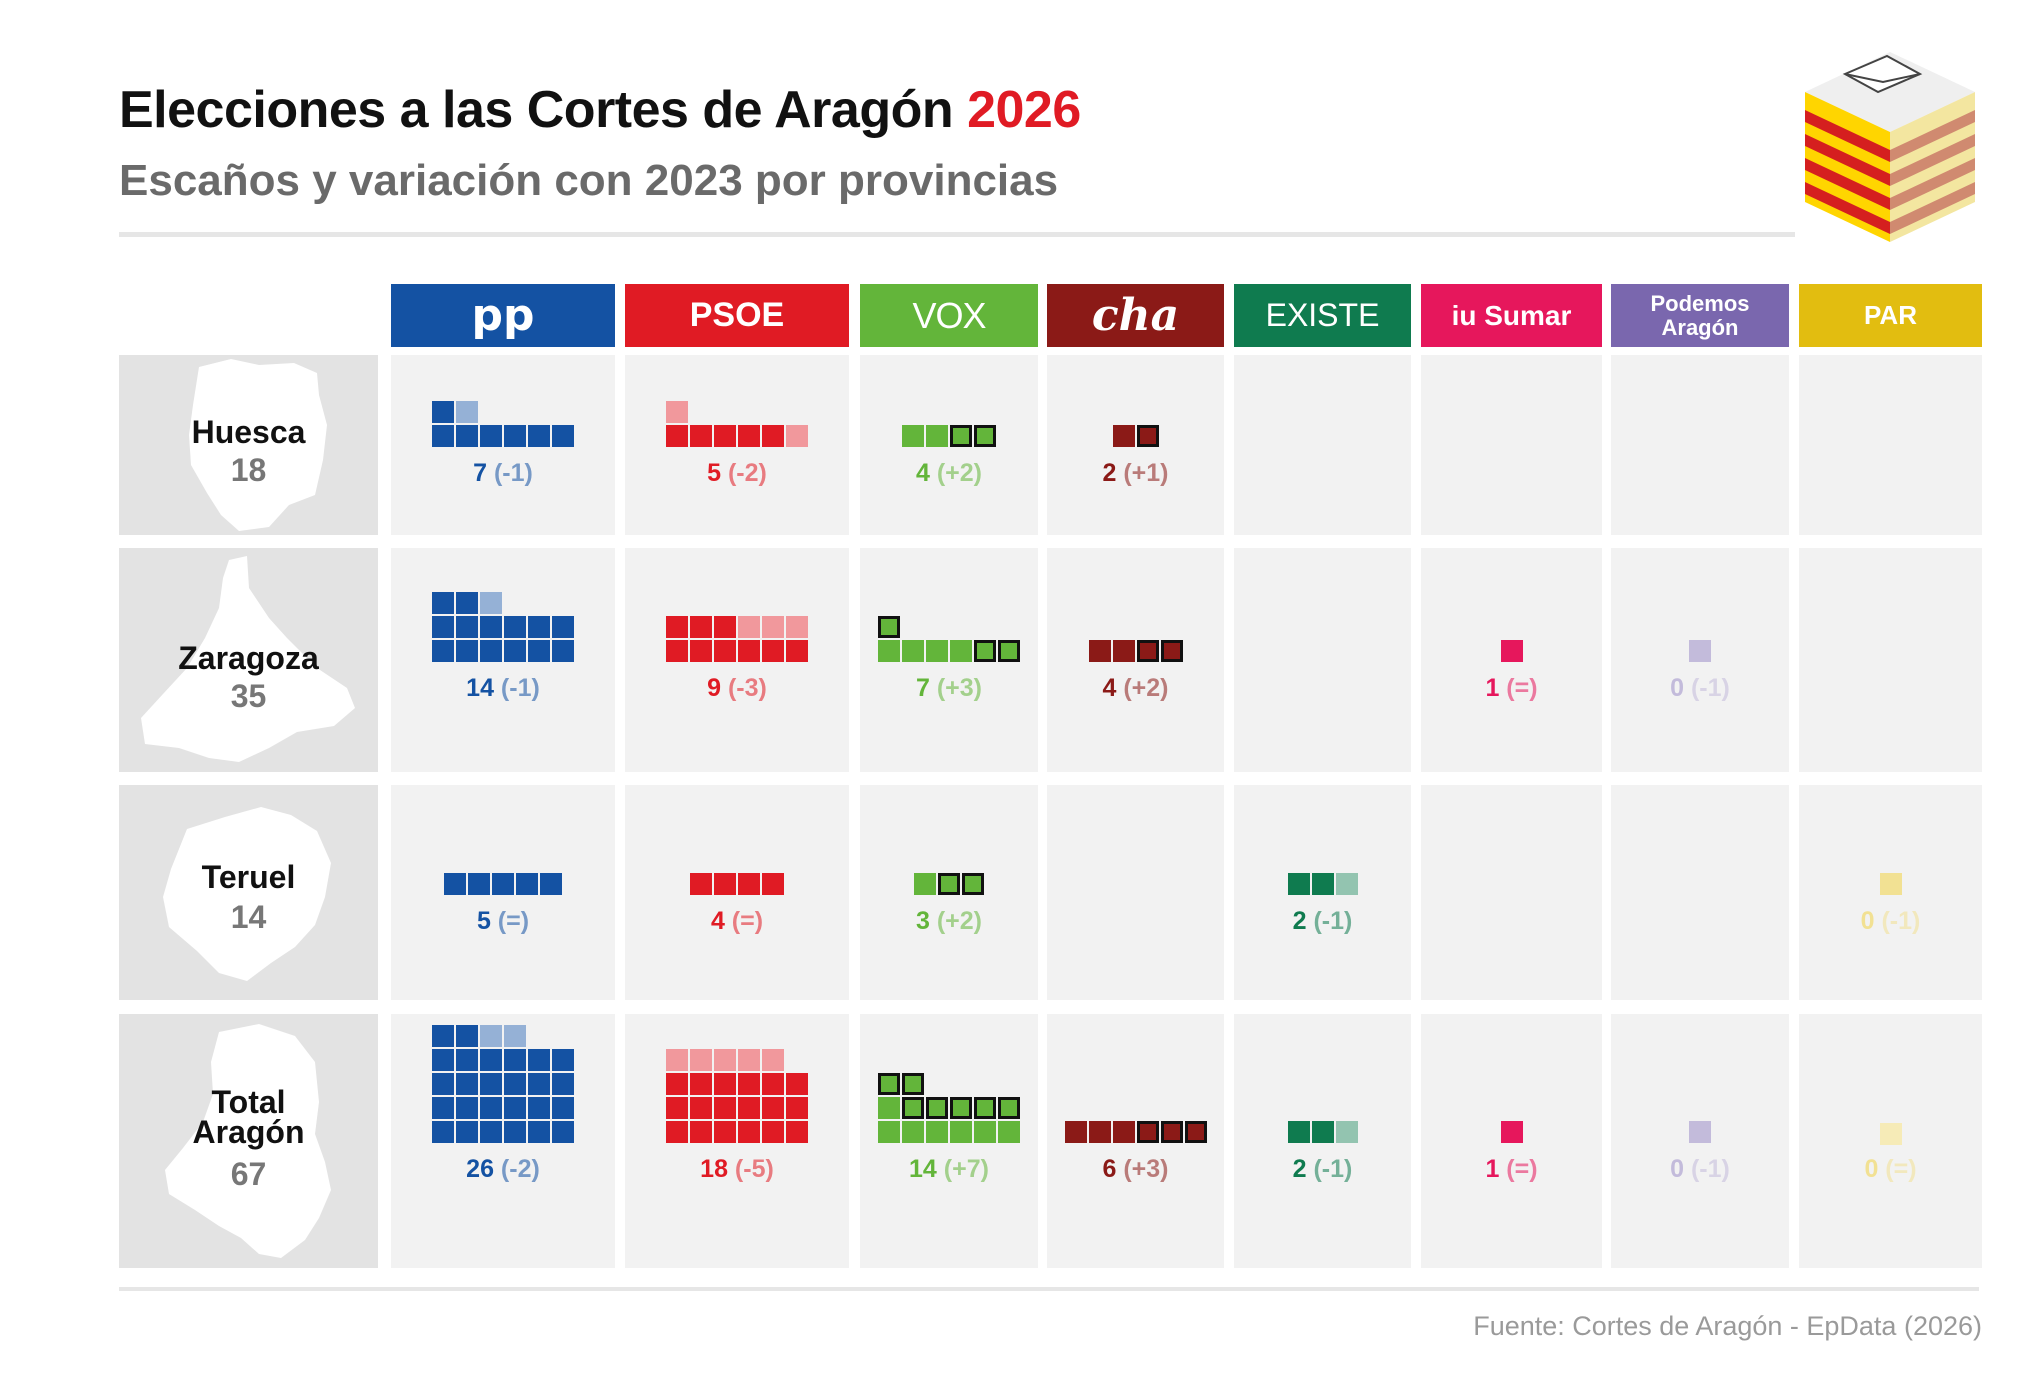 This screenshot has width=2043, height=1378. I want to click on seat-label: 0 (-1), so click(1700, 688).